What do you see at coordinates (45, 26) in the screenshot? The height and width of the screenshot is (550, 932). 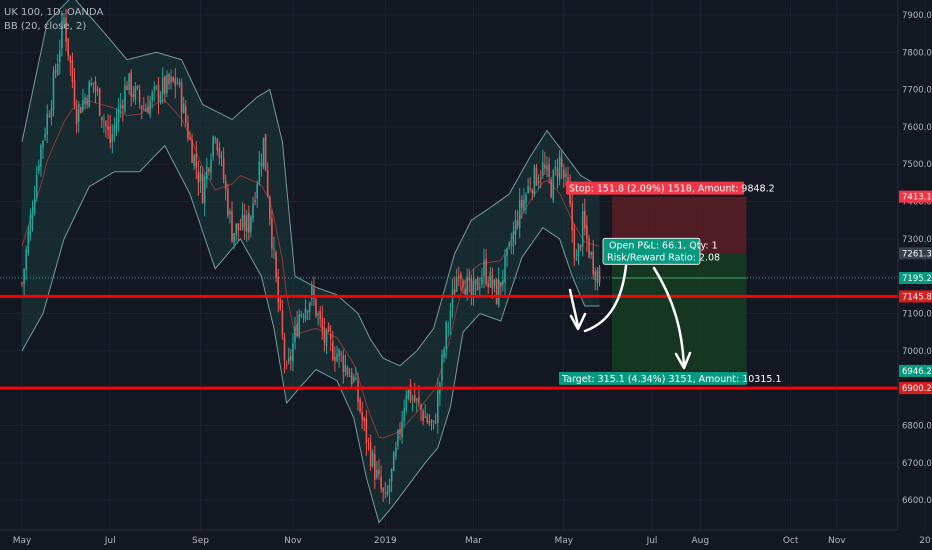 I see `indicator-title: BB (20, close, 2)` at bounding box center [45, 26].